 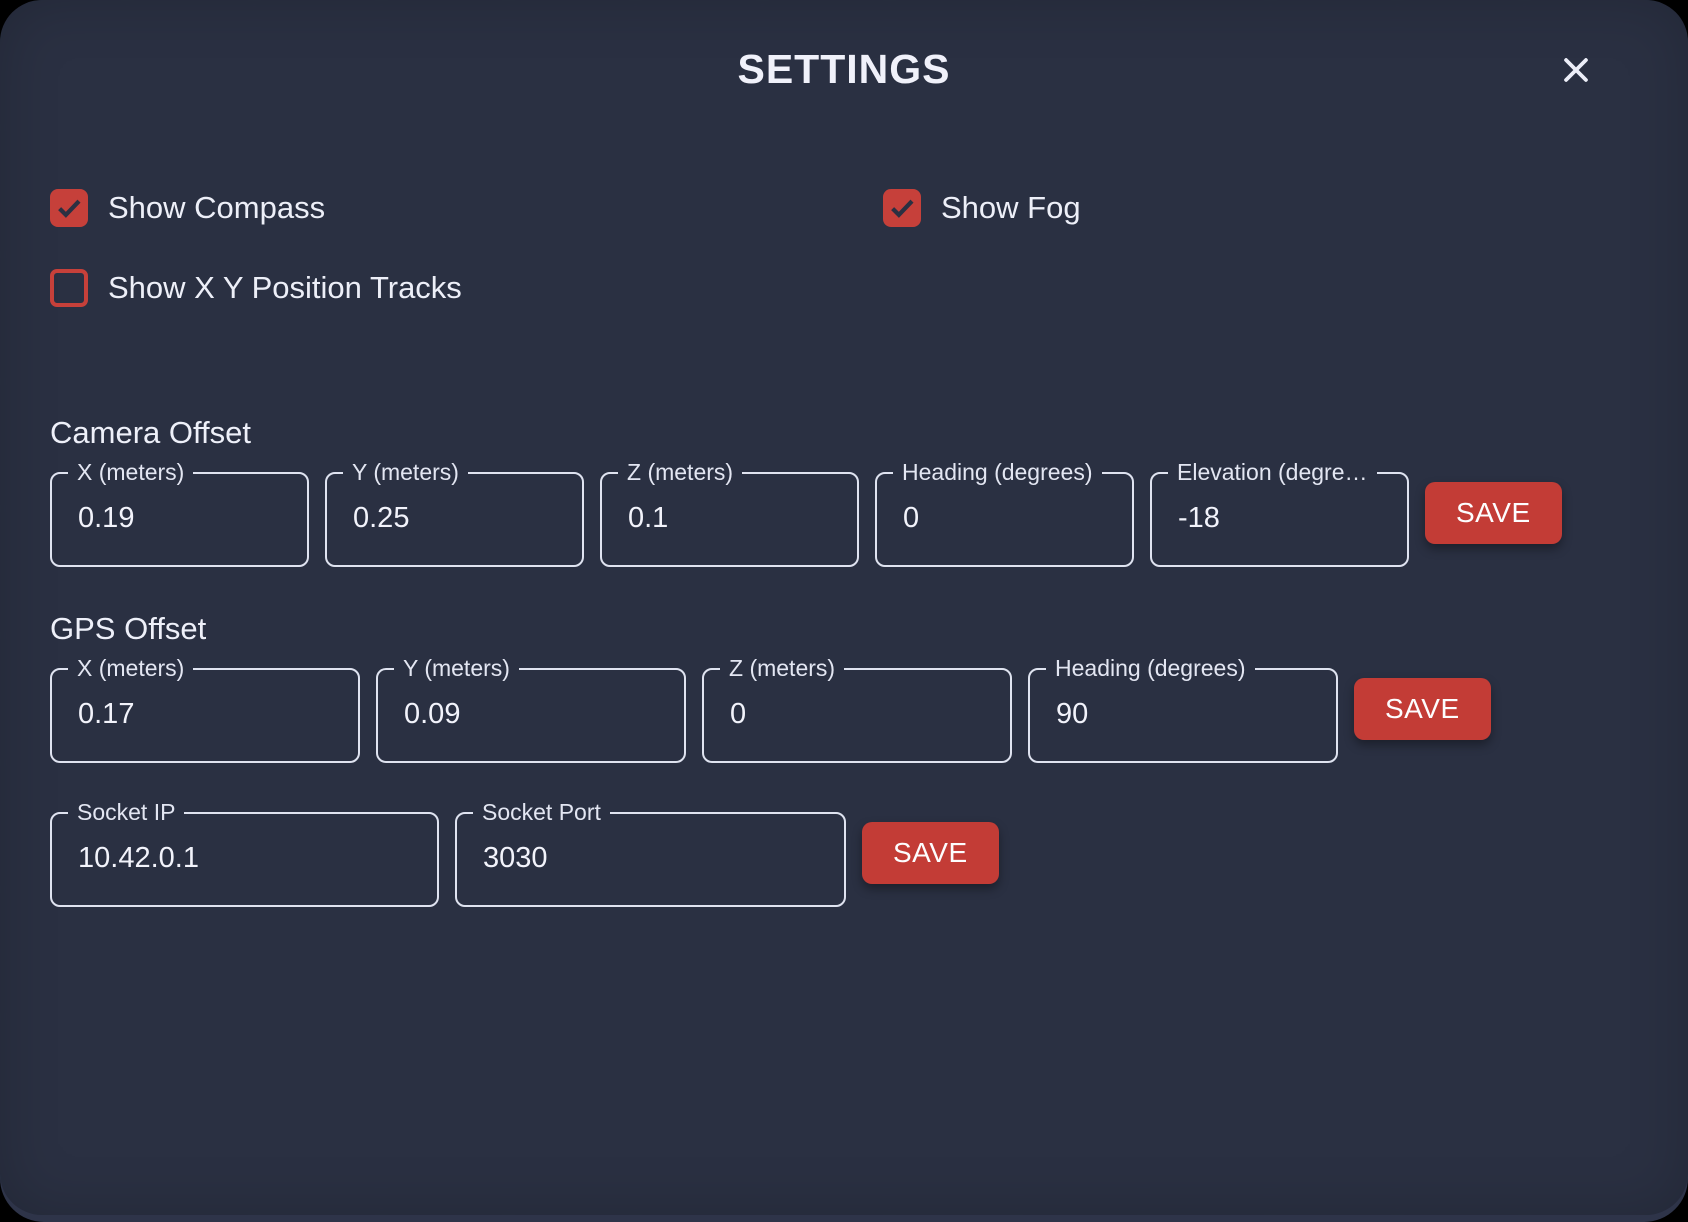 What do you see at coordinates (1493, 513) in the screenshot?
I see `camera-offset-save-button: SAVE` at bounding box center [1493, 513].